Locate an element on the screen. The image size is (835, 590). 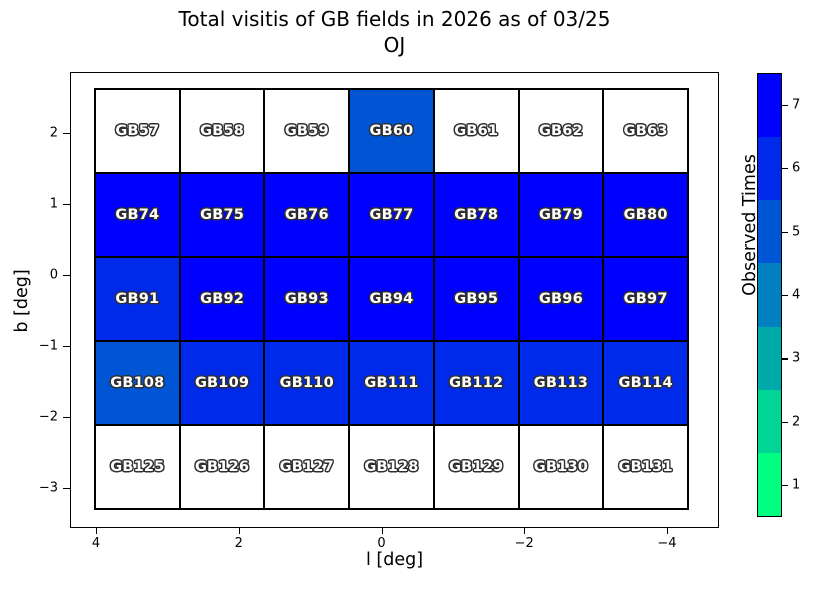
field-cell-gb127: GB127 is located at coordinates (307, 467).